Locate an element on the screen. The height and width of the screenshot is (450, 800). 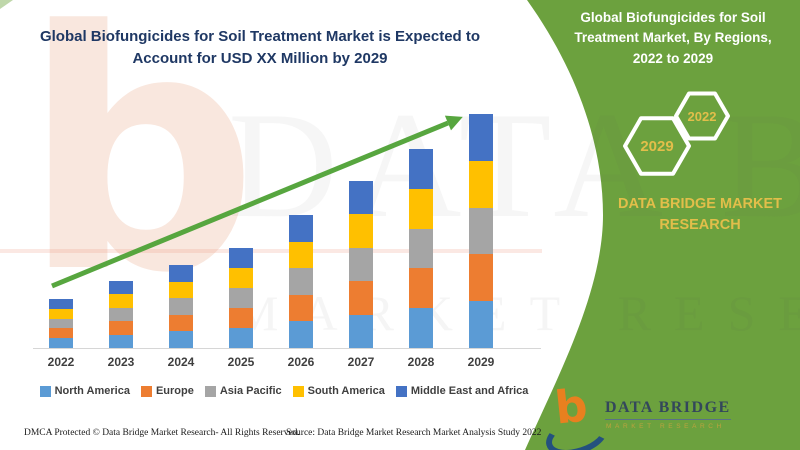
bar-segment-2024-europe is located at coordinates (181, 323).